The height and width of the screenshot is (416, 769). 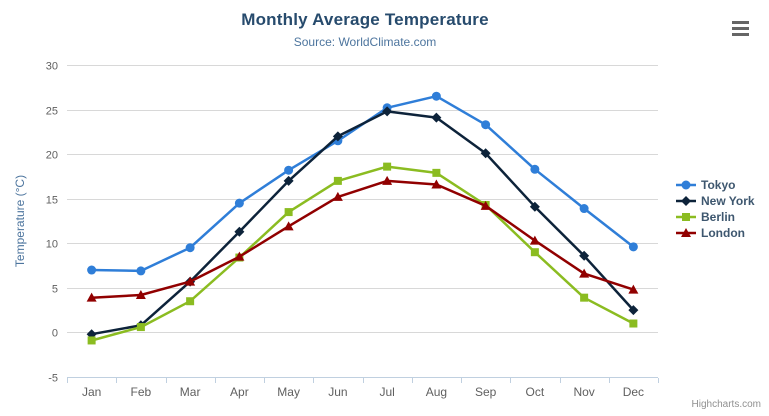 What do you see at coordinates (365, 42) in the screenshot?
I see `chart-subtitle: Source: WorldClimate.com` at bounding box center [365, 42].